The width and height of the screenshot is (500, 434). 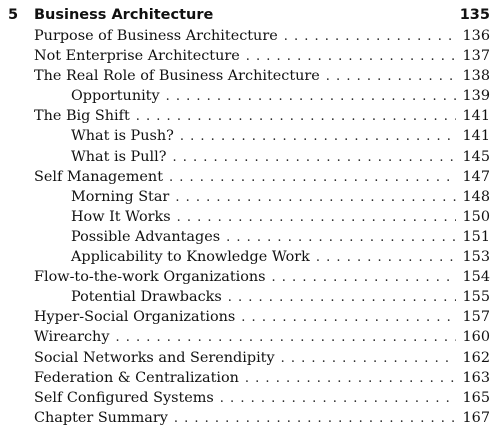 What do you see at coordinates (156, 36) in the screenshot?
I see `toc-entry-label: Purpose of Business Architecture` at bounding box center [156, 36].